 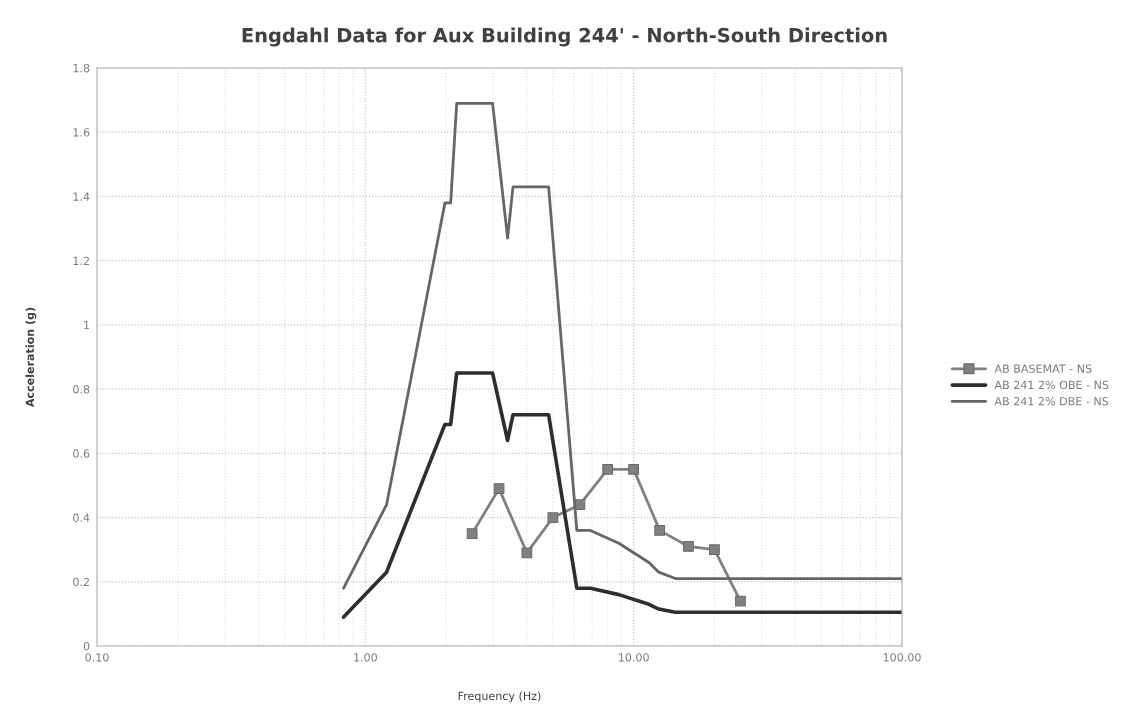 What do you see at coordinates (97, 657) in the screenshot?
I see `x-tick-label: 0.10` at bounding box center [97, 657].